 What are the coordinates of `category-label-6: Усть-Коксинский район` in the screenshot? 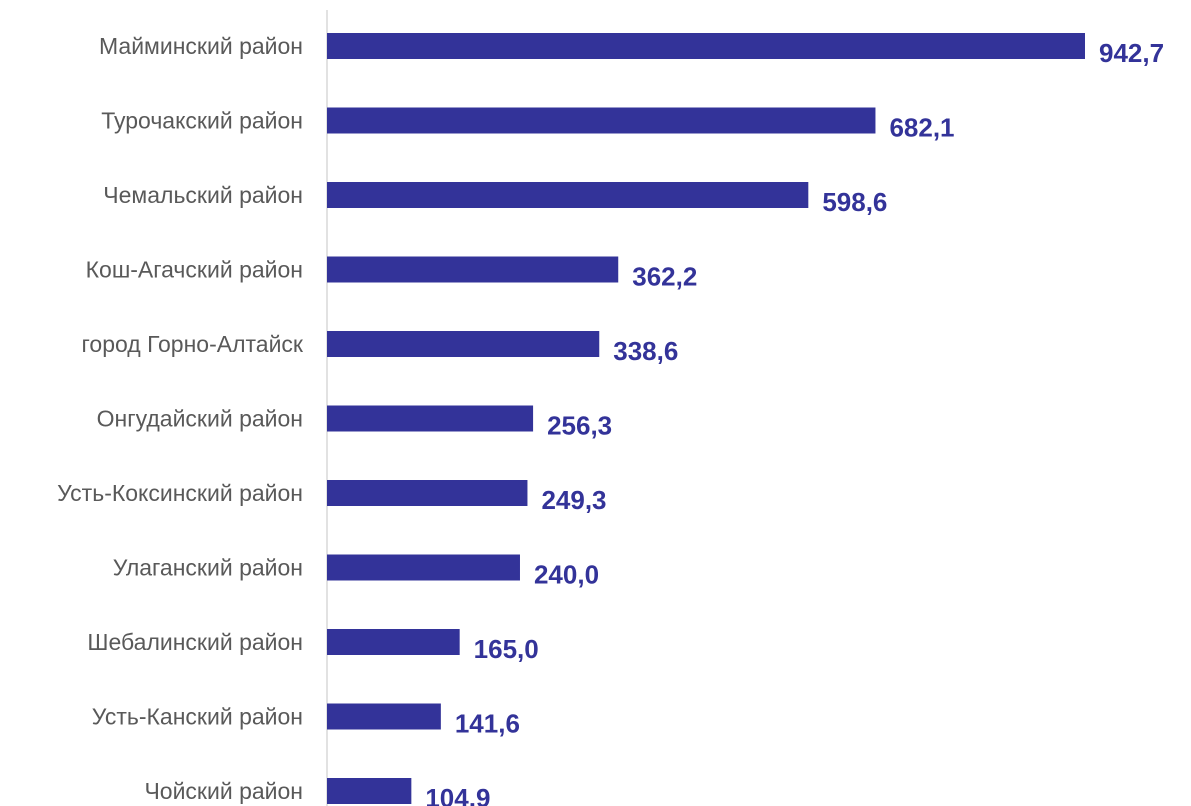 It's located at (180, 493).